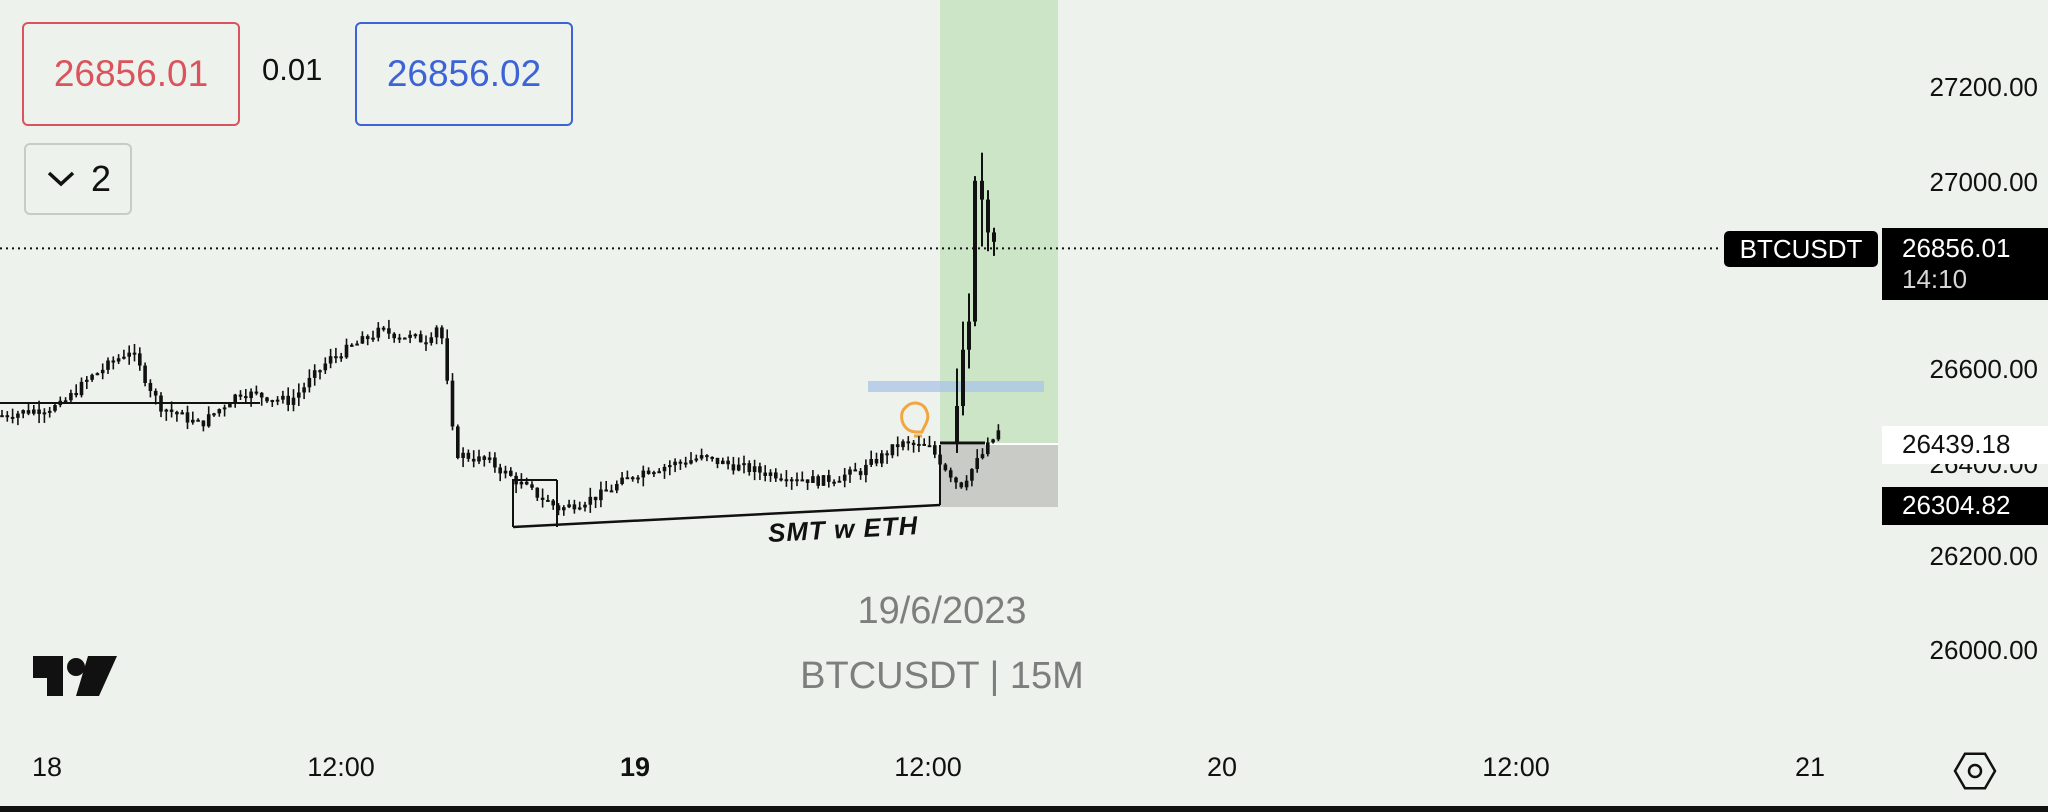 The width and height of the screenshot is (2048, 812). I want to click on smt-trendline, so click(726, 516).